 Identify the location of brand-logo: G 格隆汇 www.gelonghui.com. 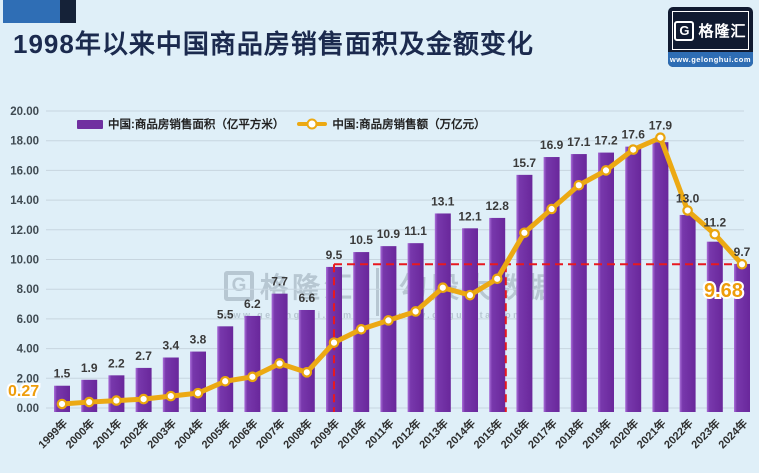
(710, 37).